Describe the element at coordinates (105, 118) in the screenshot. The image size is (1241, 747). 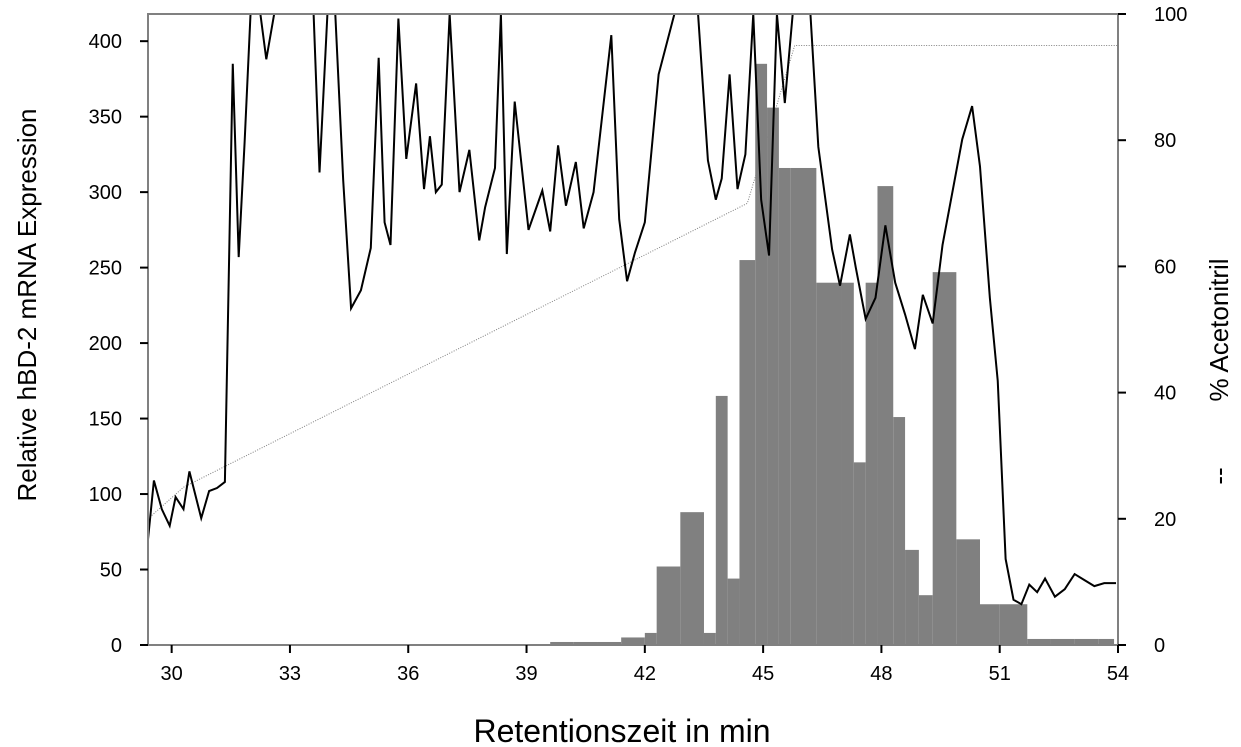
I see `y-tick-label: 350` at that location.